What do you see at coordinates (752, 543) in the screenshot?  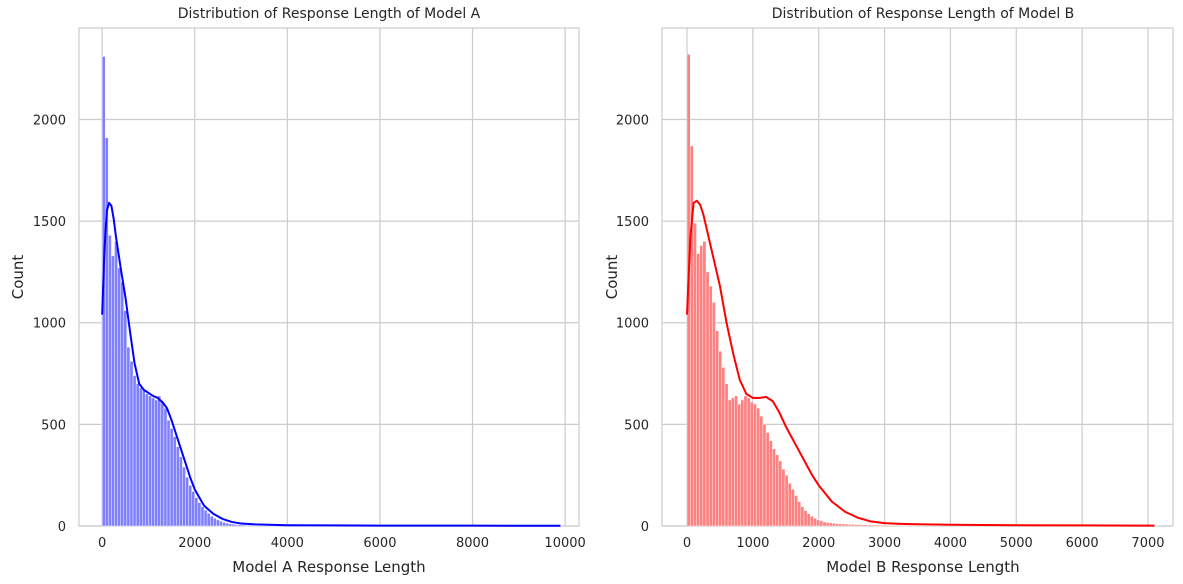 I see `x-tick-label: 1000` at bounding box center [752, 543].